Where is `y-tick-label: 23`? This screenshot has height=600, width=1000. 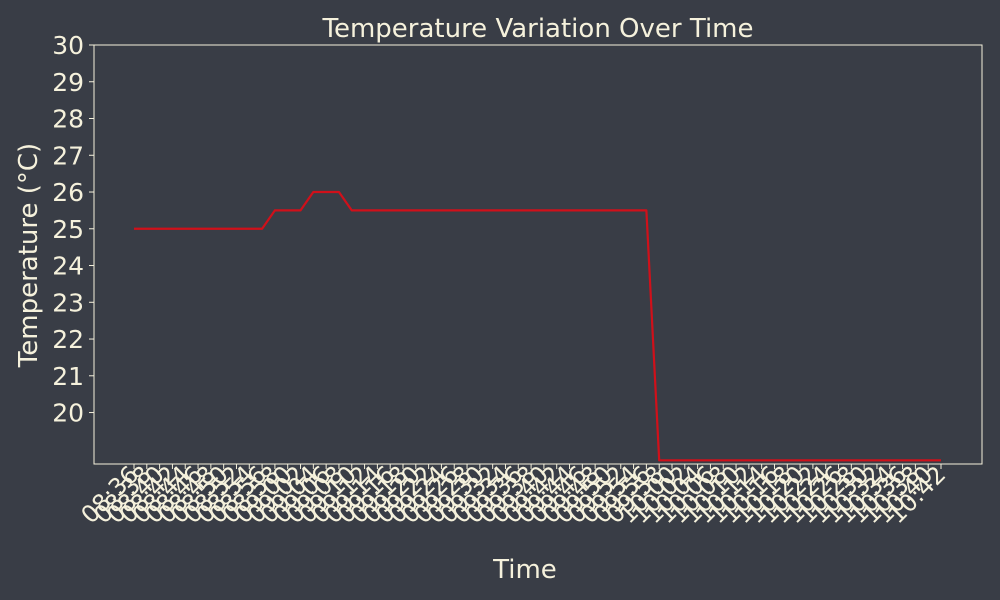
y-tick-label: 23 is located at coordinates (68, 302).